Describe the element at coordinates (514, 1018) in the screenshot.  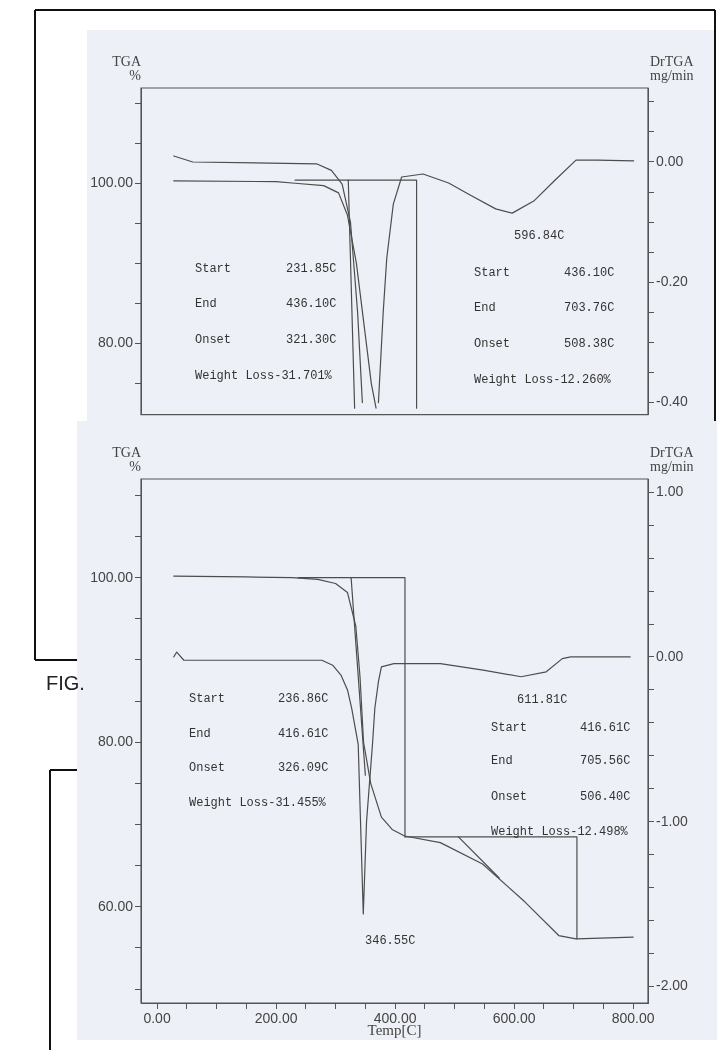
I see `x-tick-label: 600.00` at that location.